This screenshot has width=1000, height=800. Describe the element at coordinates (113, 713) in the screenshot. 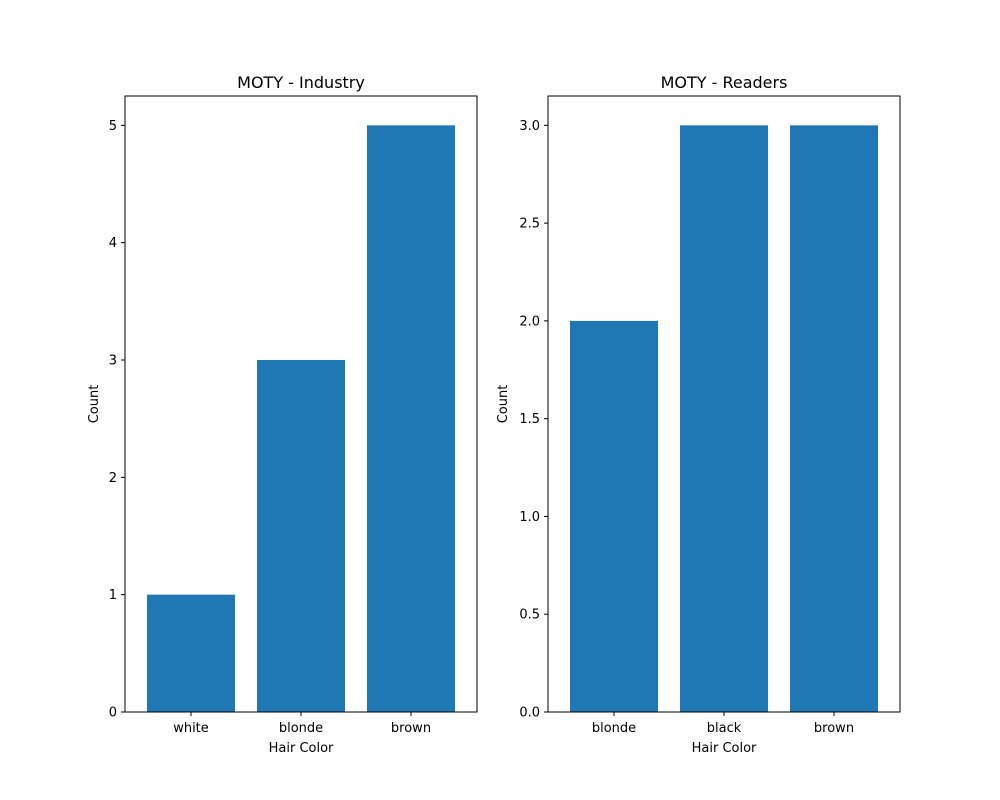

I see `y-tick-label: 0` at that location.